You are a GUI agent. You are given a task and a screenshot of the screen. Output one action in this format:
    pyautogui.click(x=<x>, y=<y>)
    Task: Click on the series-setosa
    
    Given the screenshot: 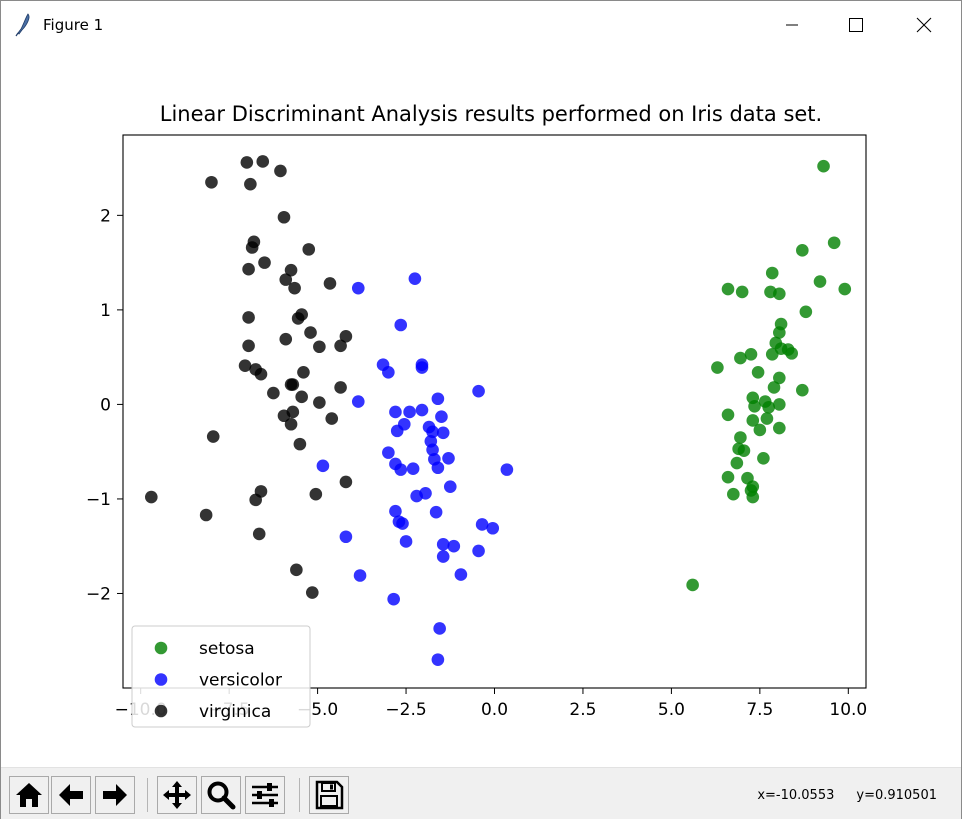 What is the action you would take?
    pyautogui.click(x=769, y=375)
    